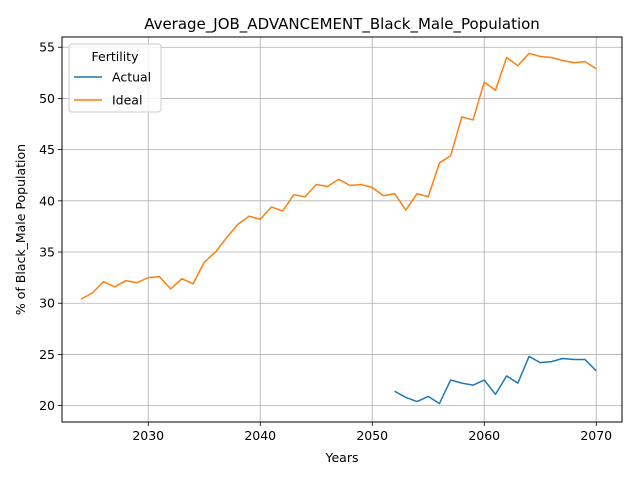 Image resolution: width=640 pixels, height=480 pixels. What do you see at coordinates (116, 56) in the screenshot?
I see `legend-title: Fertility` at bounding box center [116, 56].